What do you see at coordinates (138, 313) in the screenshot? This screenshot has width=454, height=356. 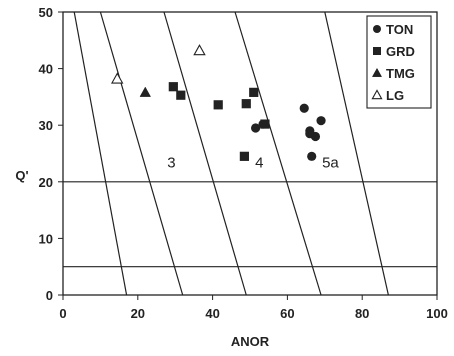 I see `x-tick-label: 20` at bounding box center [138, 313].